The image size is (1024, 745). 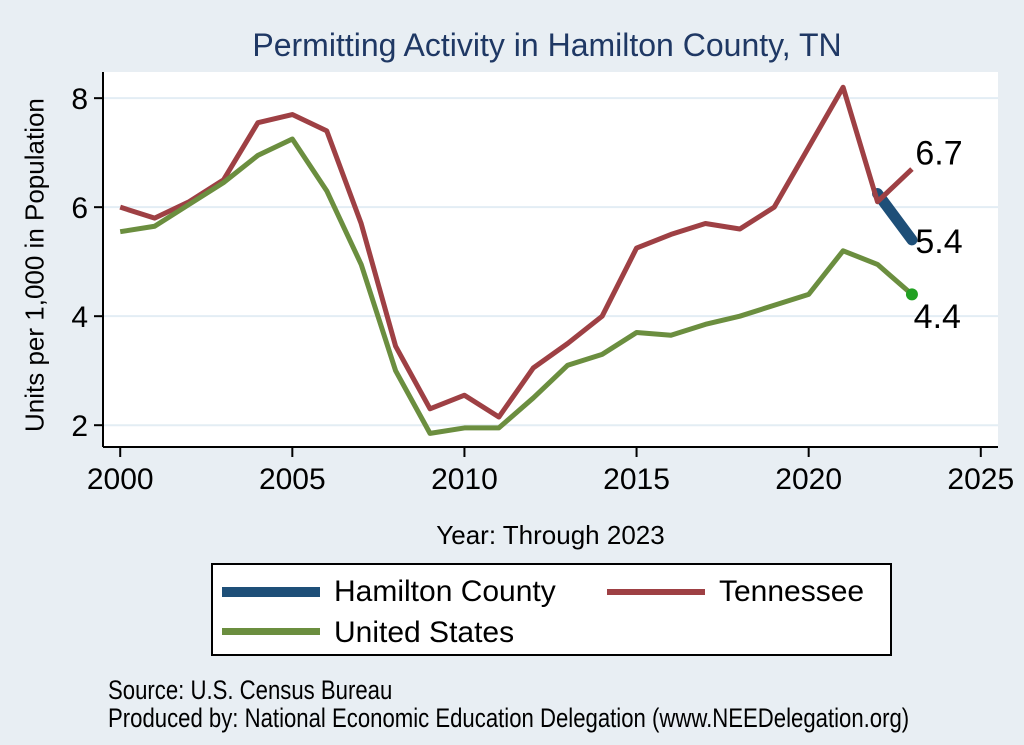 What do you see at coordinates (464, 479) in the screenshot?
I see `x-tick-label-2010: 2010` at bounding box center [464, 479].